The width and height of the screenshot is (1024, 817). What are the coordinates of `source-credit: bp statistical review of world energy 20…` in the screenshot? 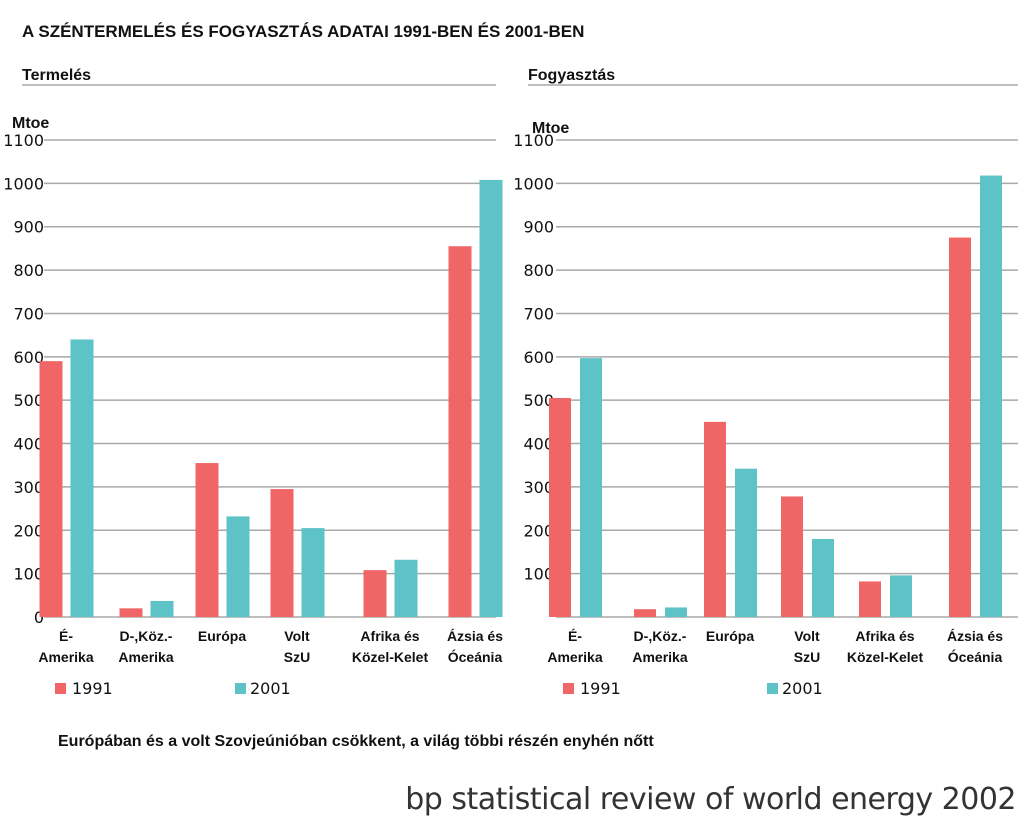 It's located at (710, 799).